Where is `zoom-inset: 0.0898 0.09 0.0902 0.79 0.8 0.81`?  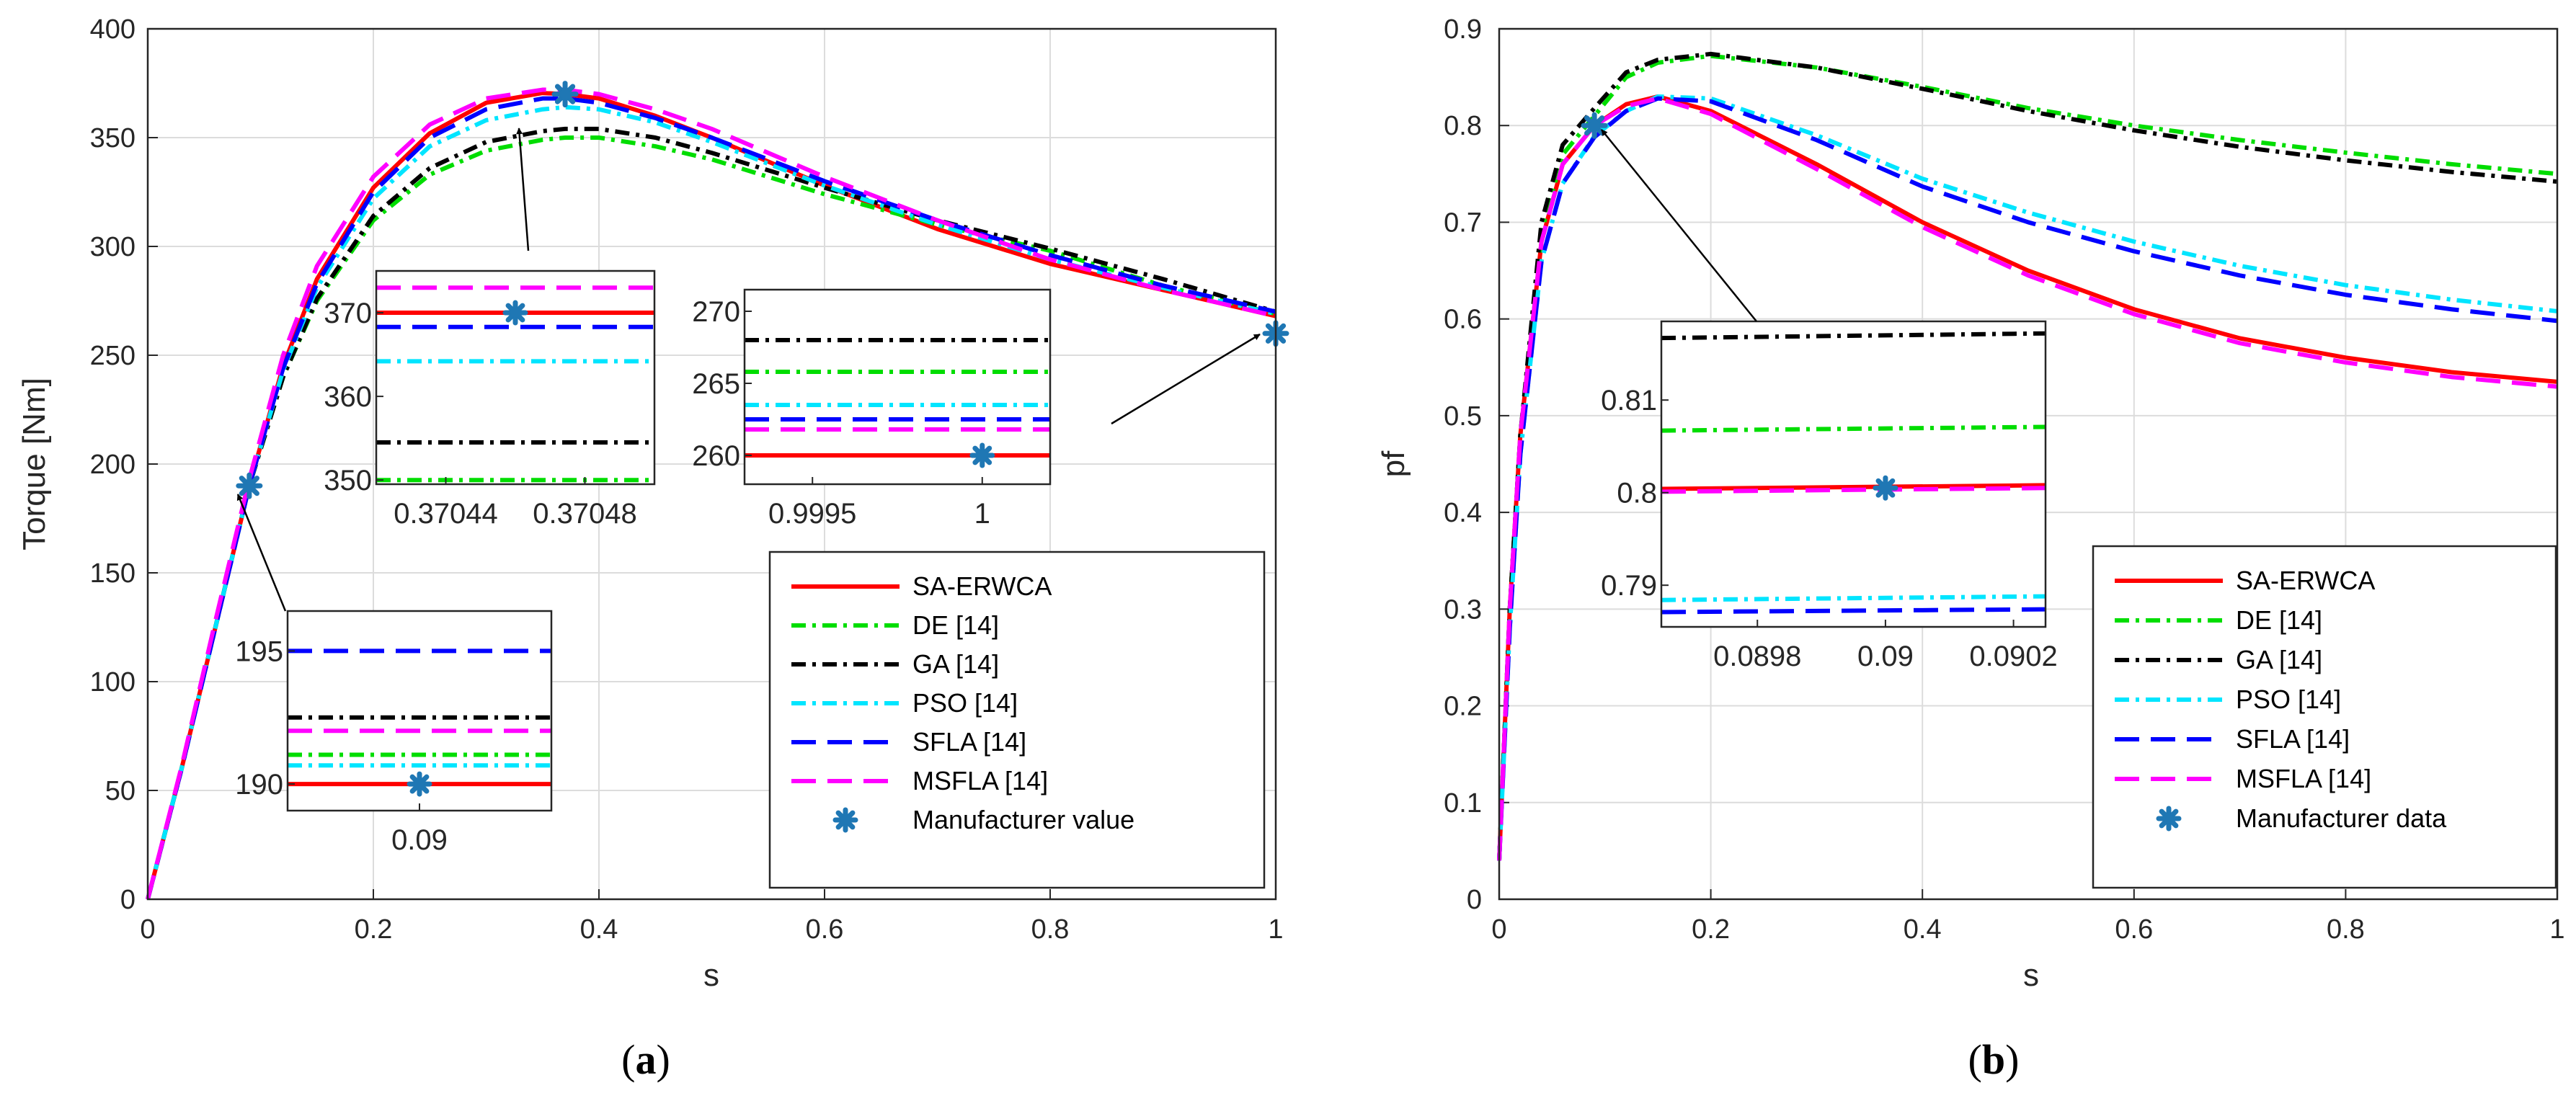 zoom-inset: 0.0898 0.09 0.0902 0.79 0.8 0.81 is located at coordinates (1829, 496).